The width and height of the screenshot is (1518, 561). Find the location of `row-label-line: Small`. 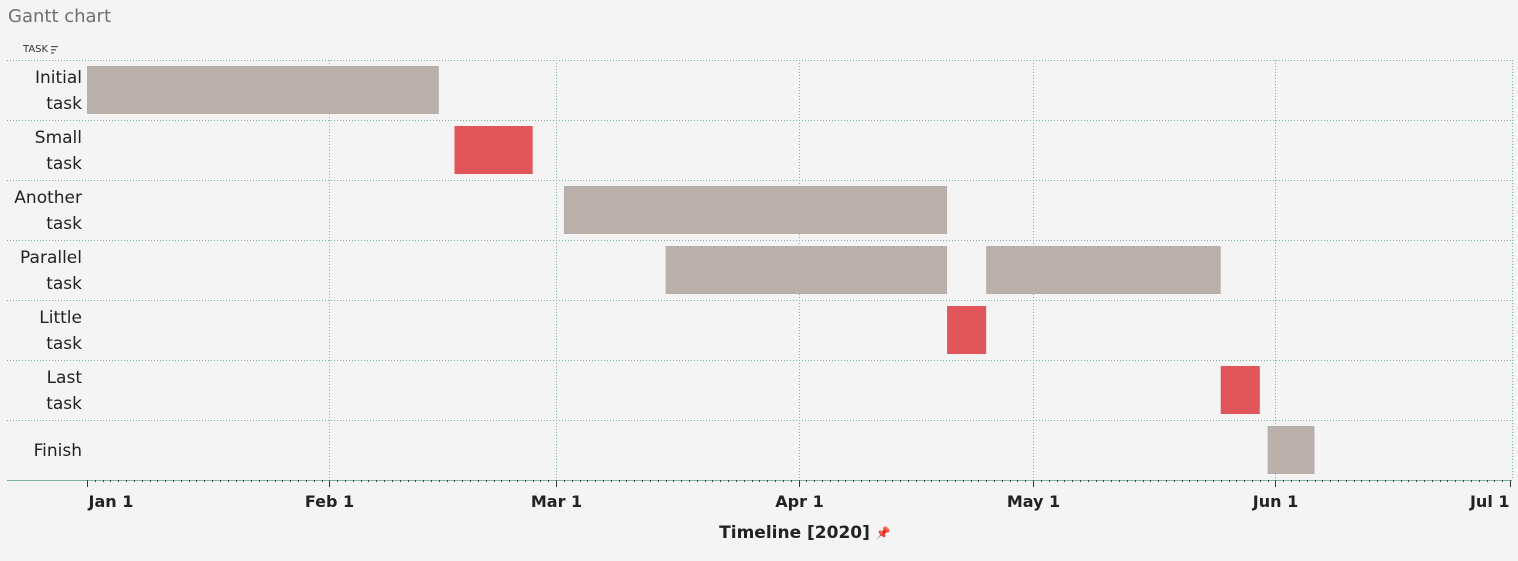

row-label-line: Small is located at coordinates (58, 138).